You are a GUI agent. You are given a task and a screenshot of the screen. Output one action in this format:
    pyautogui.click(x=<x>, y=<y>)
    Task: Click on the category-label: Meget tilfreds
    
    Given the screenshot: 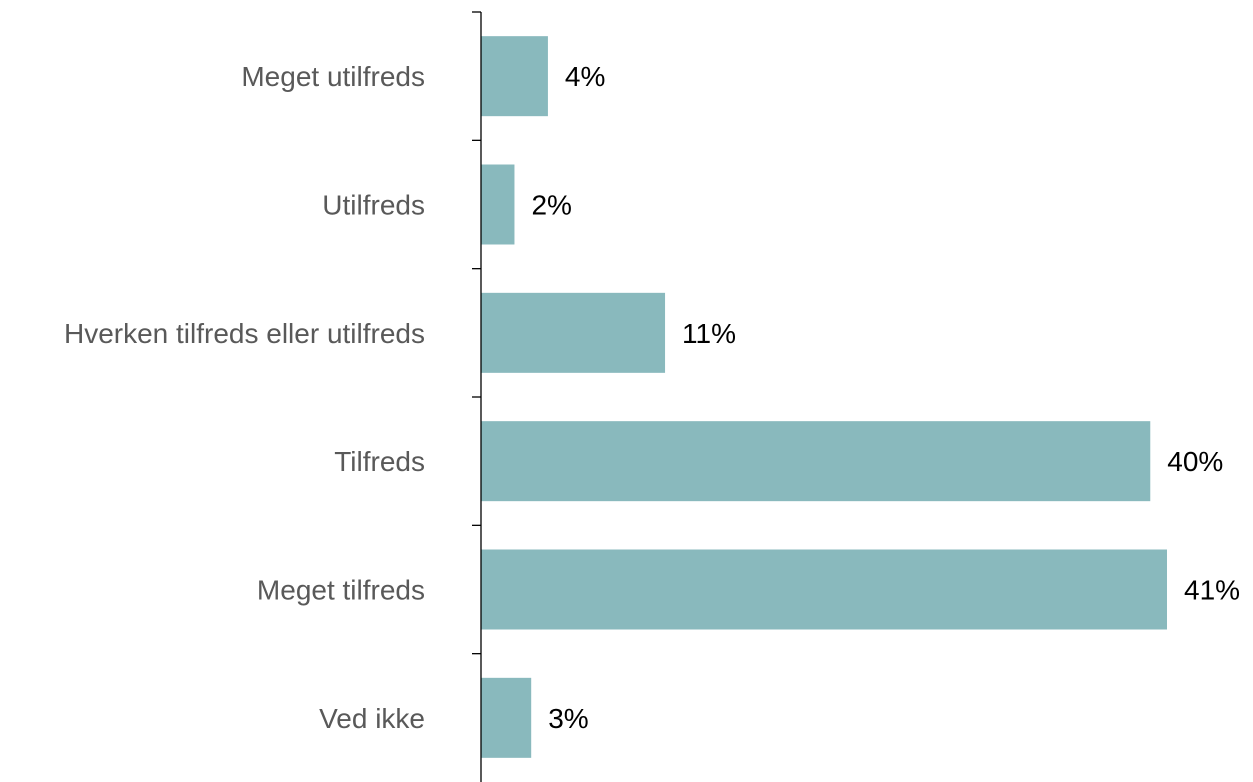 What is the action you would take?
    pyautogui.click(x=341, y=590)
    